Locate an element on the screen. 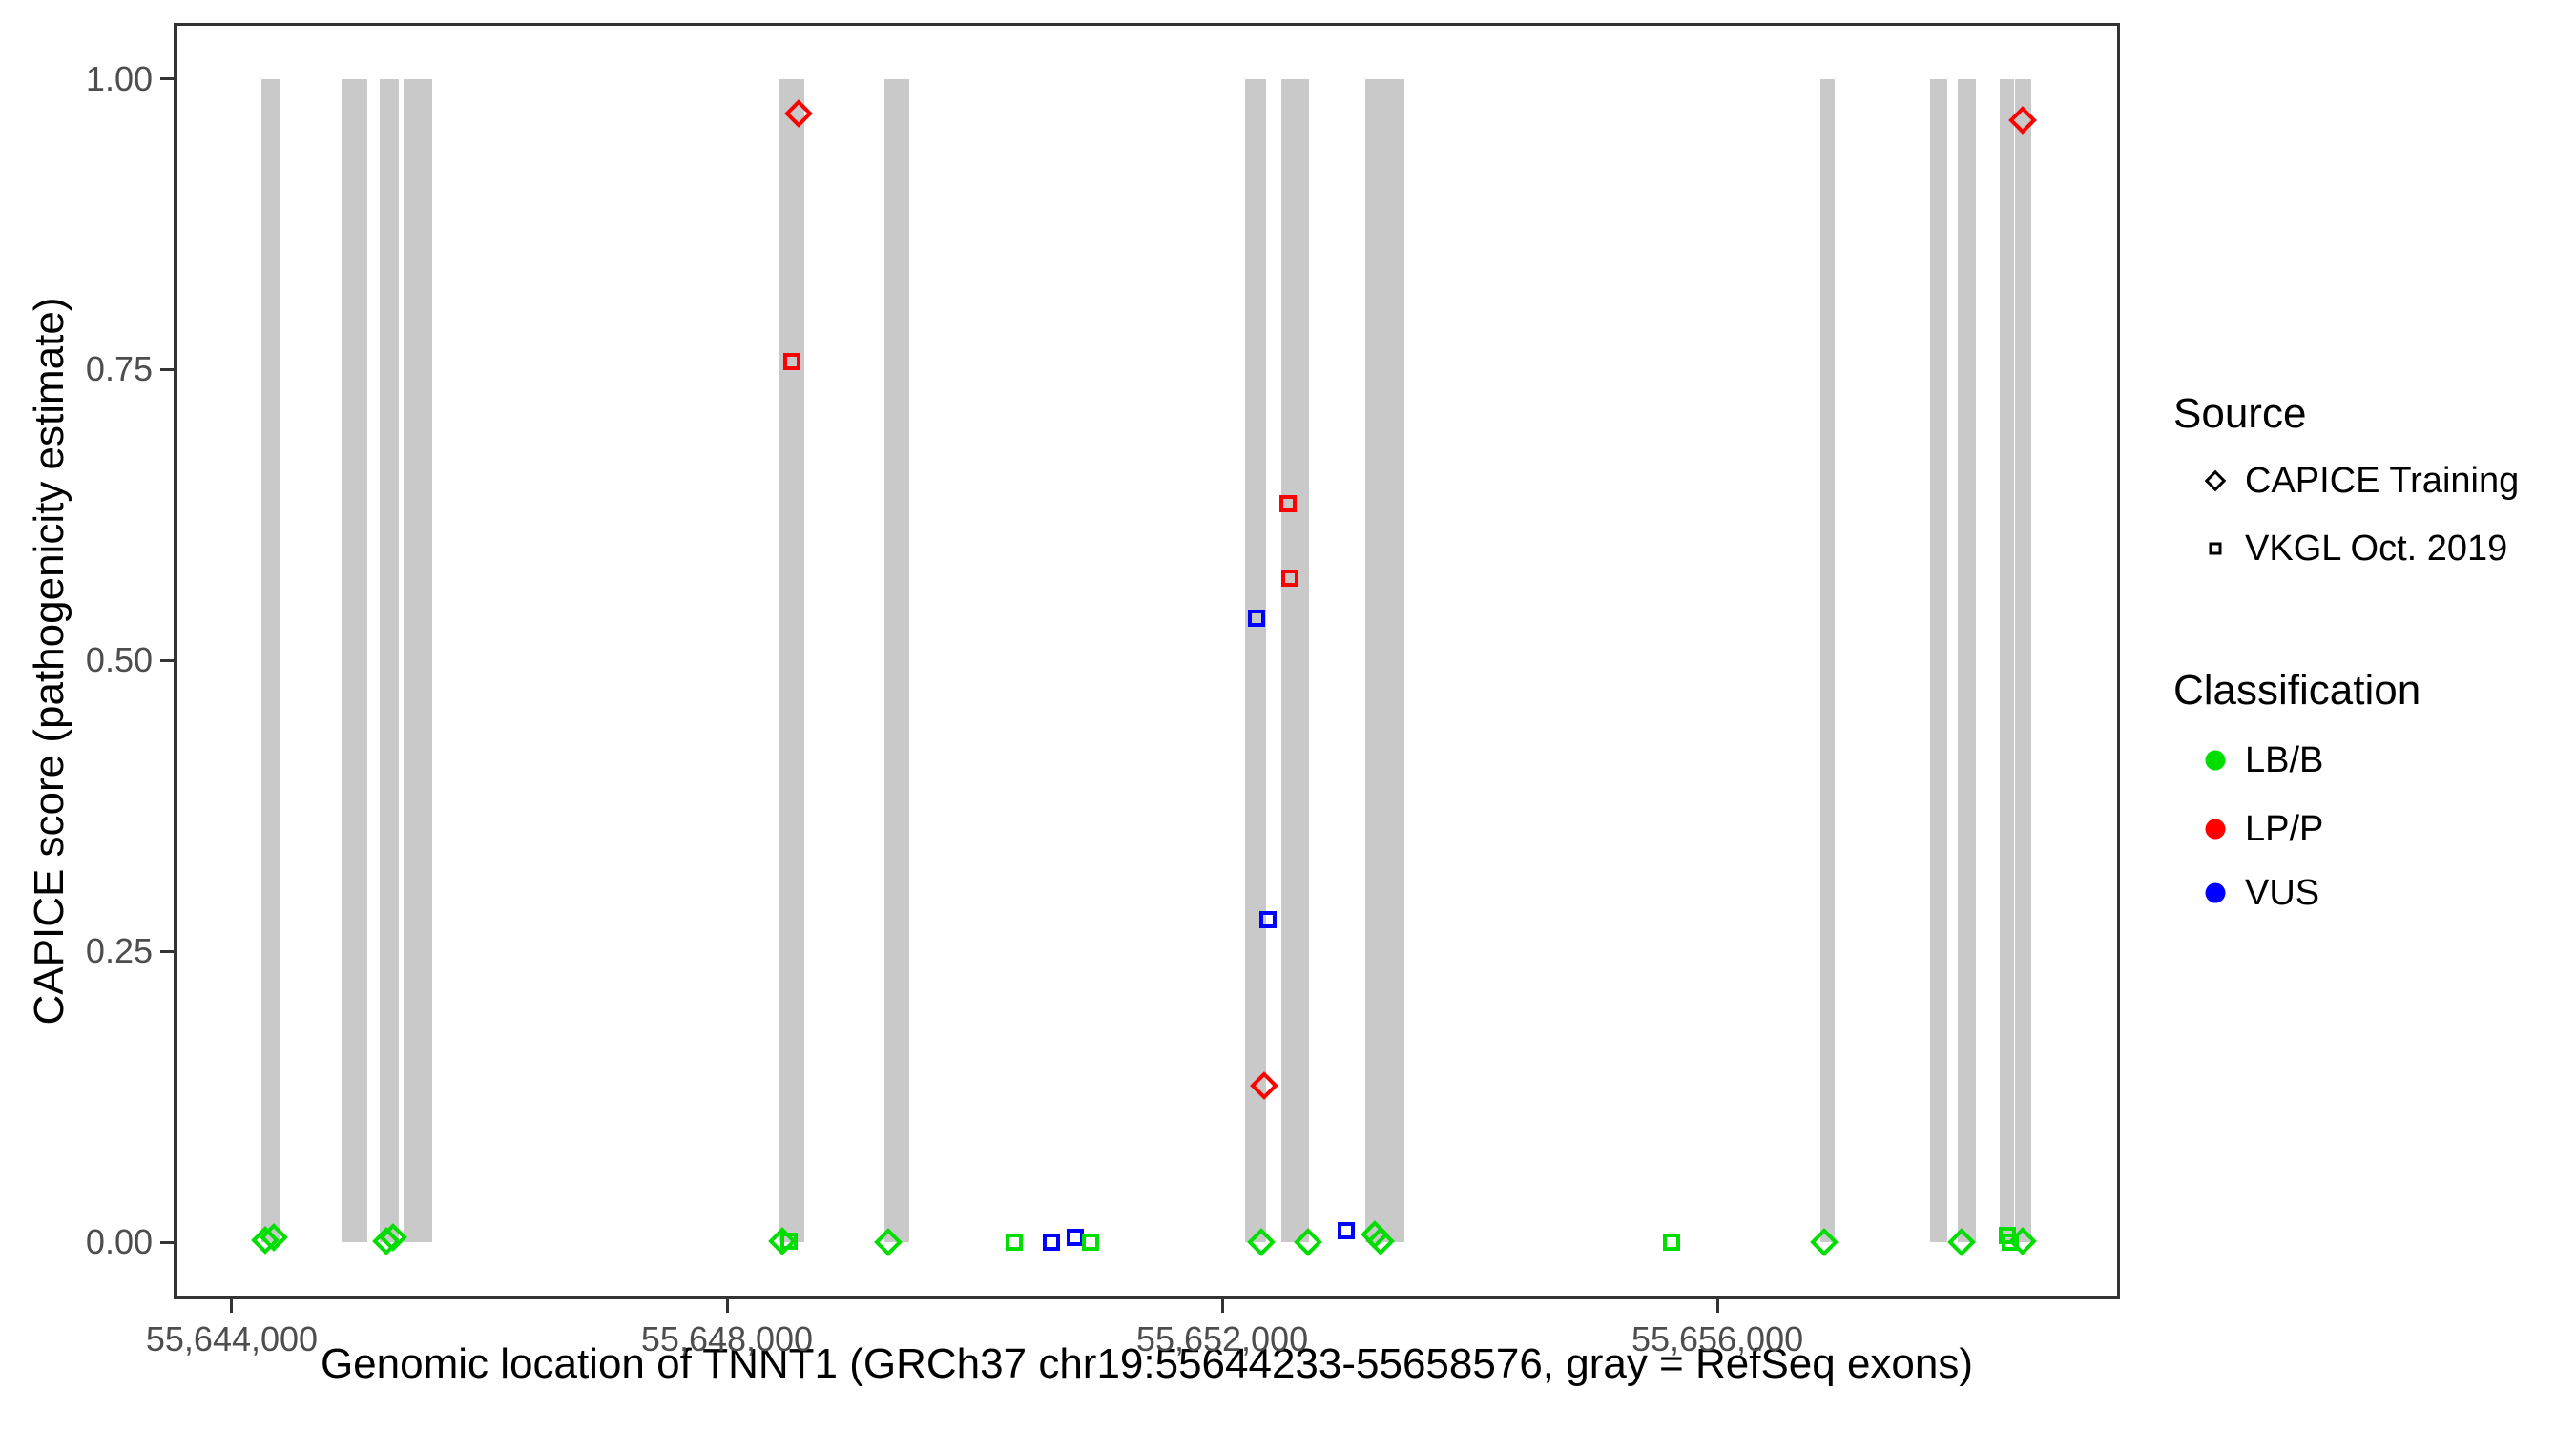 This screenshot has width=2576, height=1431. x-tick-label: 55,648,000 is located at coordinates (727, 1338).